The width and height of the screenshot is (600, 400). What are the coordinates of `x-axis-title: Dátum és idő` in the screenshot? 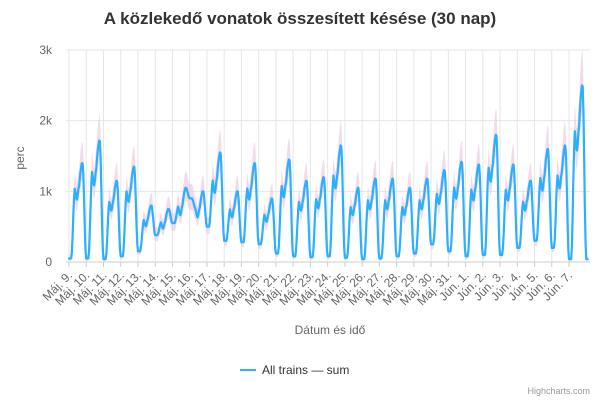 It's located at (330, 330).